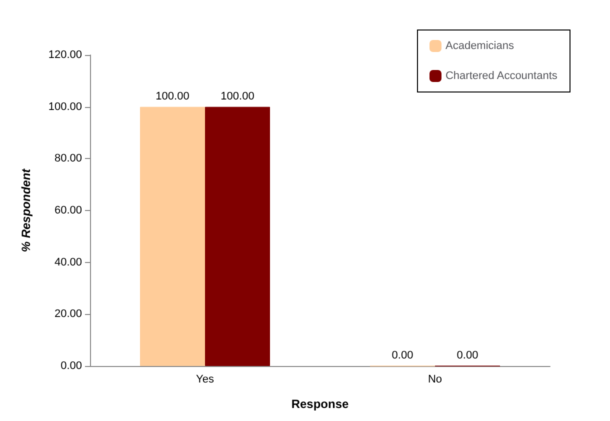  What do you see at coordinates (65, 55) in the screenshot?
I see `y-tick-label: 120.00` at bounding box center [65, 55].